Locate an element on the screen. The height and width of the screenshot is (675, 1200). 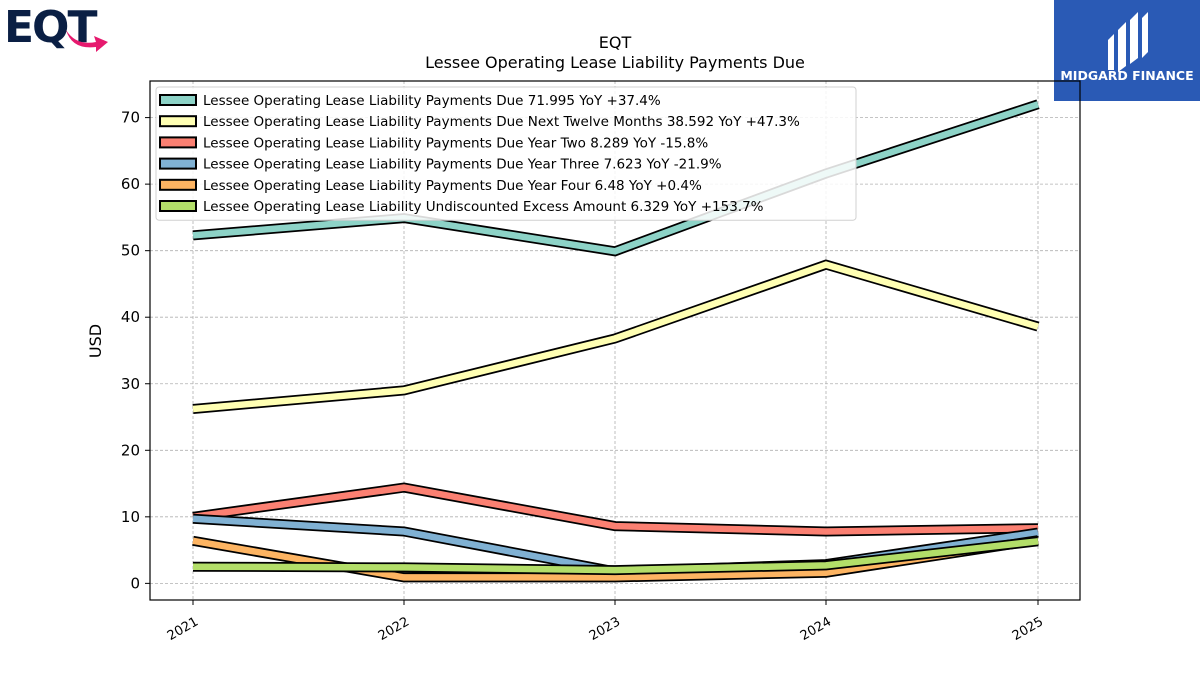
midgard-logo-text: MIDGARD FINANCE is located at coordinates (1126, 75).